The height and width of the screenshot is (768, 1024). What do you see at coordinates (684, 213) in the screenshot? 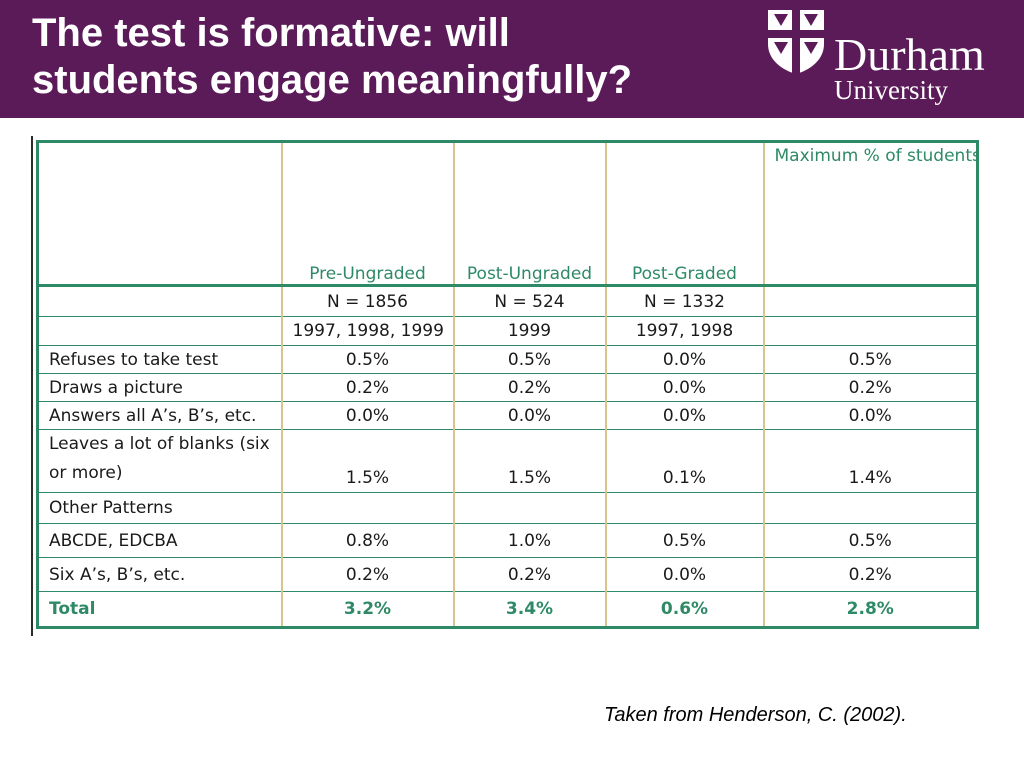
I see `header-post-graded: Post-Graded` at bounding box center [684, 213].